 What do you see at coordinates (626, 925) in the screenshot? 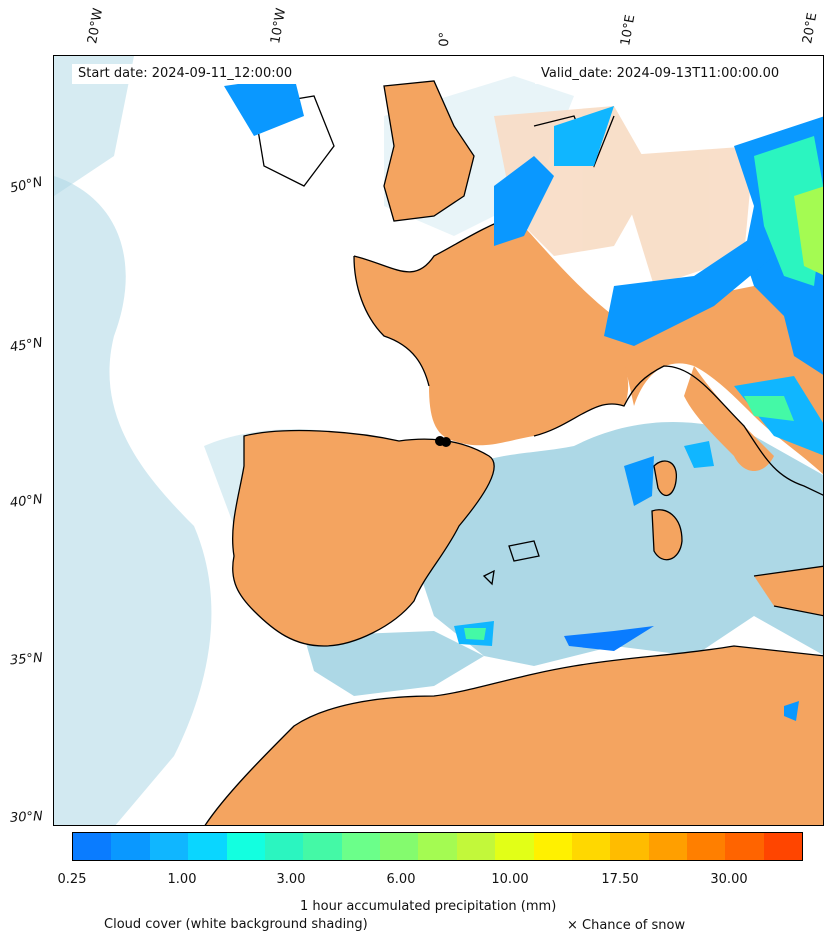
I see `snow-caption: × Chance of snow` at bounding box center [626, 925].